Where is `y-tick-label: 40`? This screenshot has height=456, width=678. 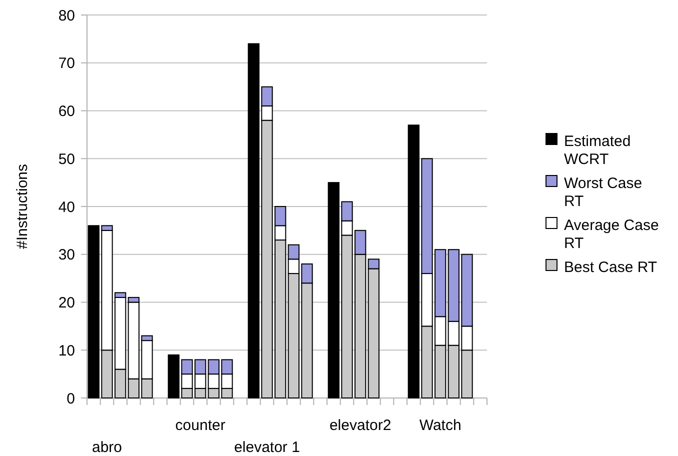
y-tick-label: 40 is located at coordinates (66, 207).